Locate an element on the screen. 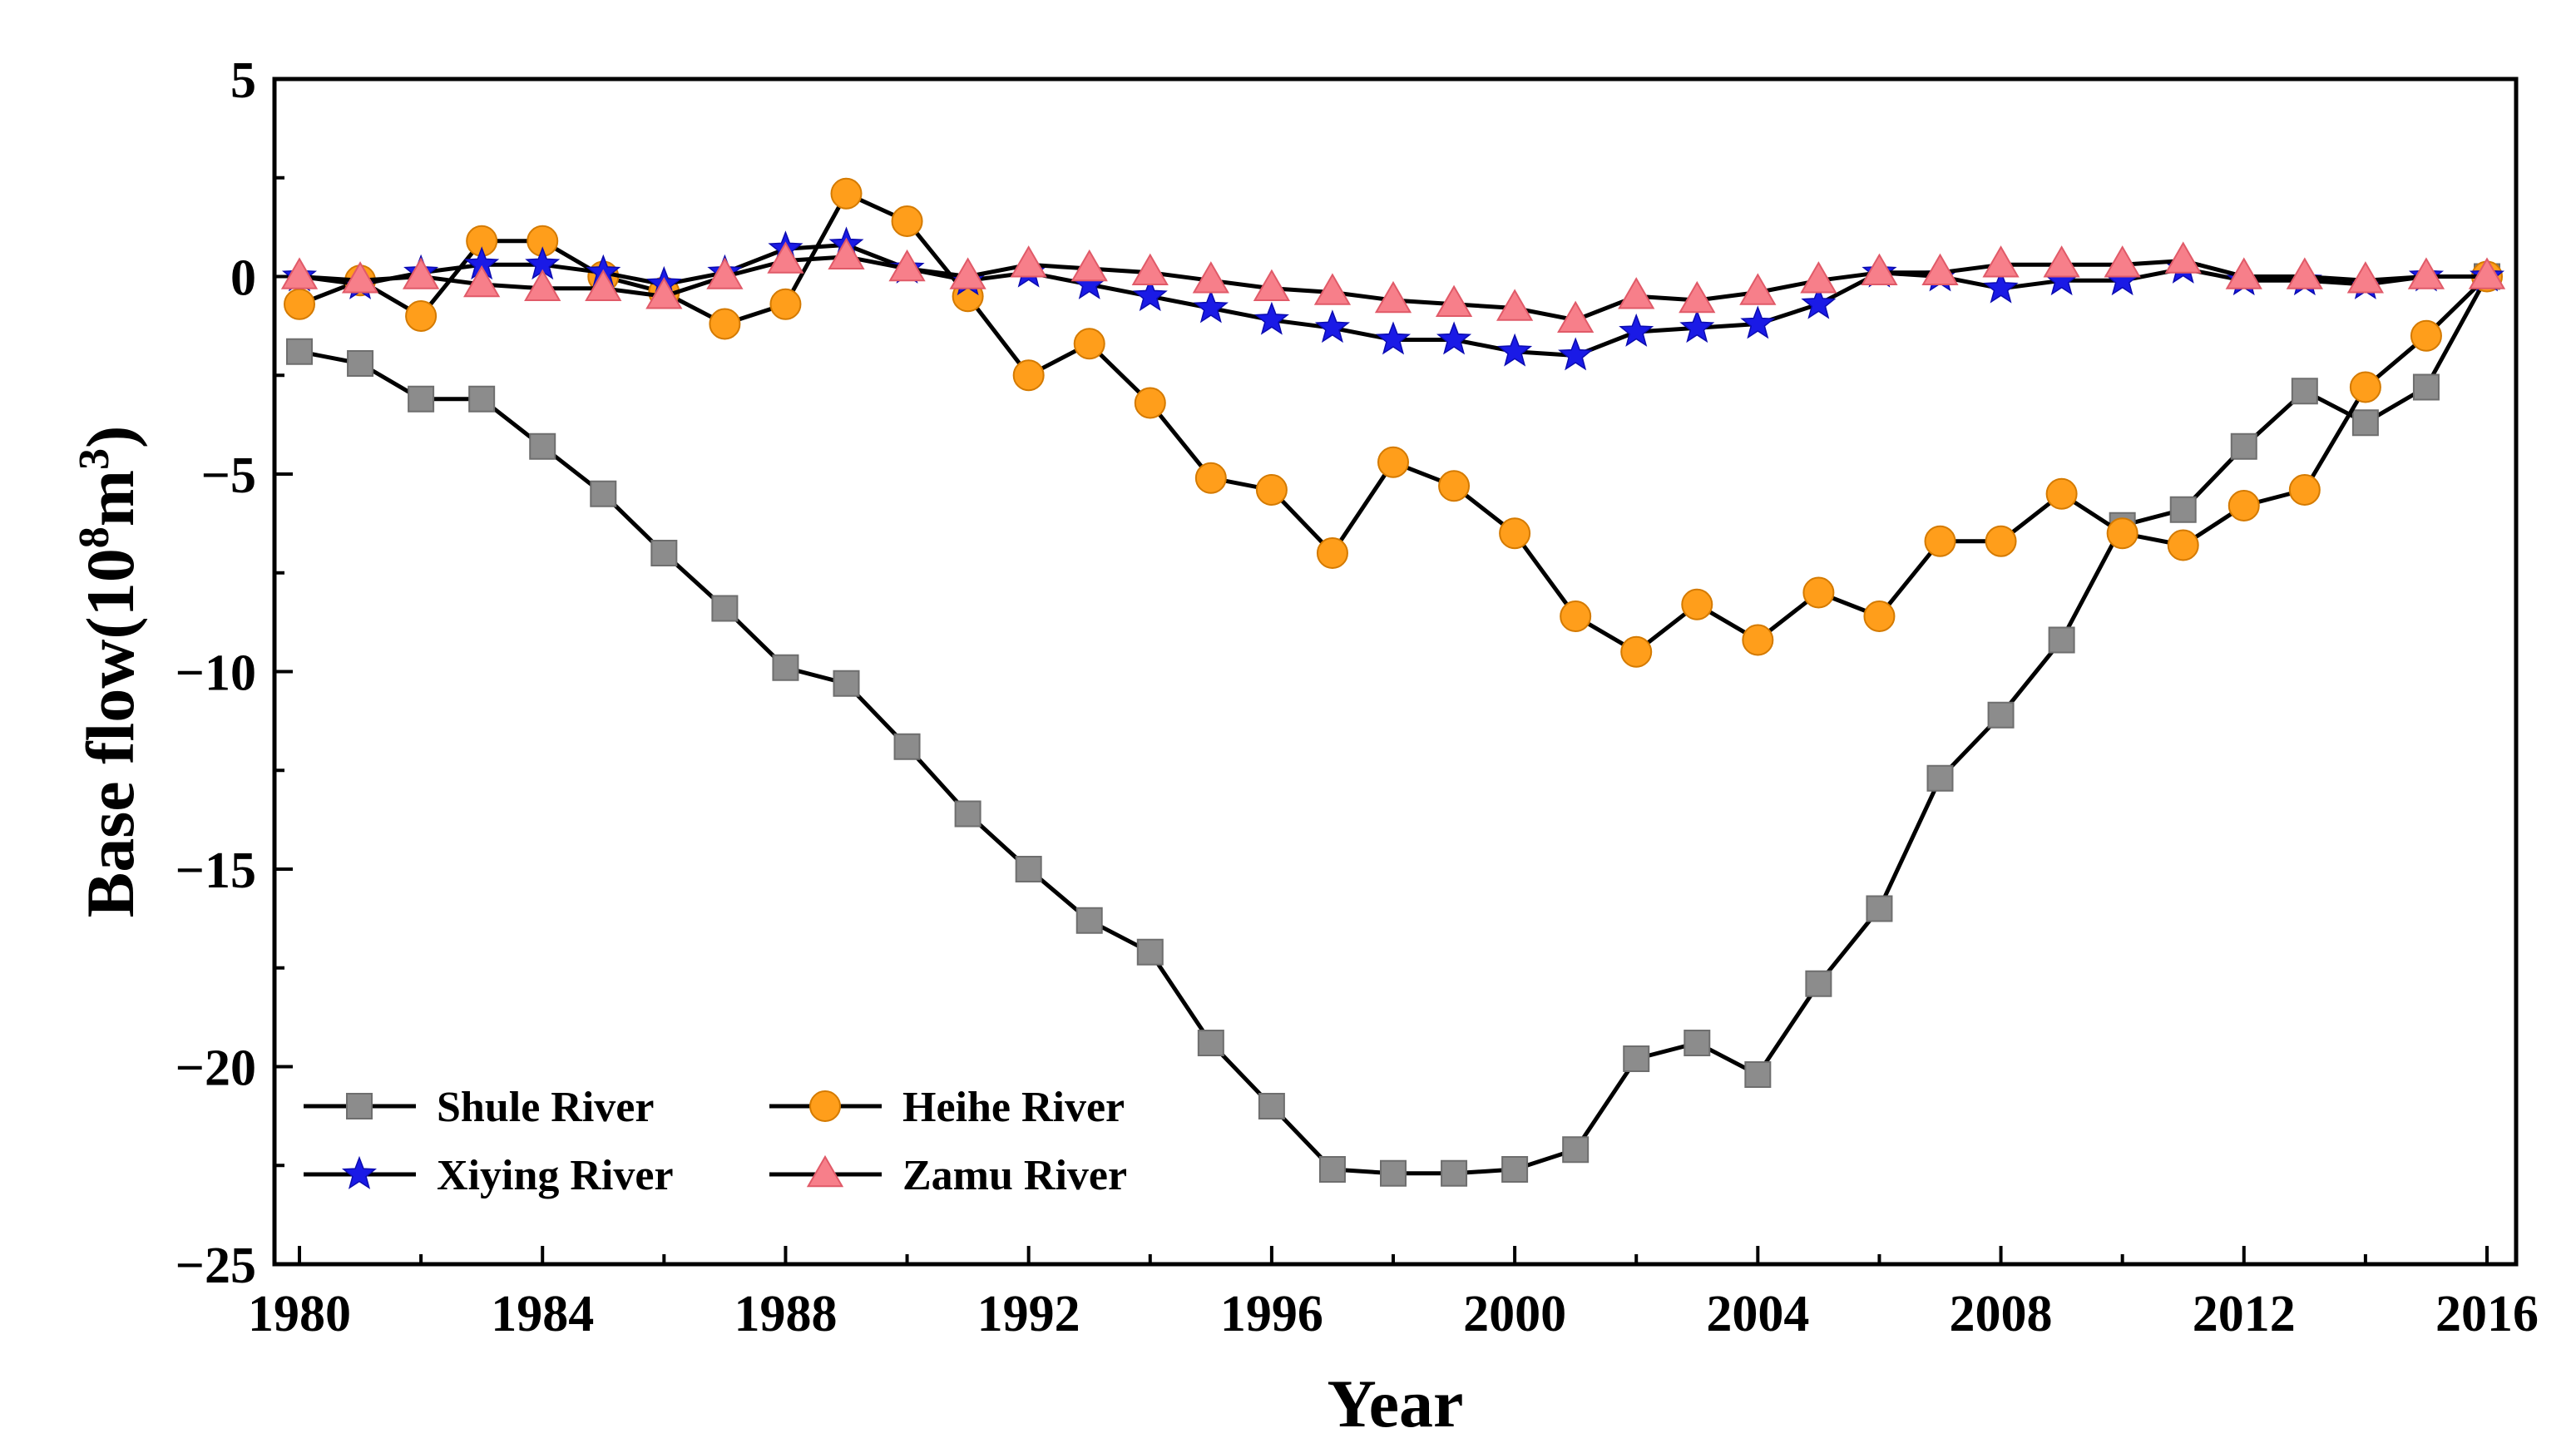 Image resolution: width=2576 pixels, height=1448 pixels. data-point-triangle-1999 is located at coordinates (1454, 301).